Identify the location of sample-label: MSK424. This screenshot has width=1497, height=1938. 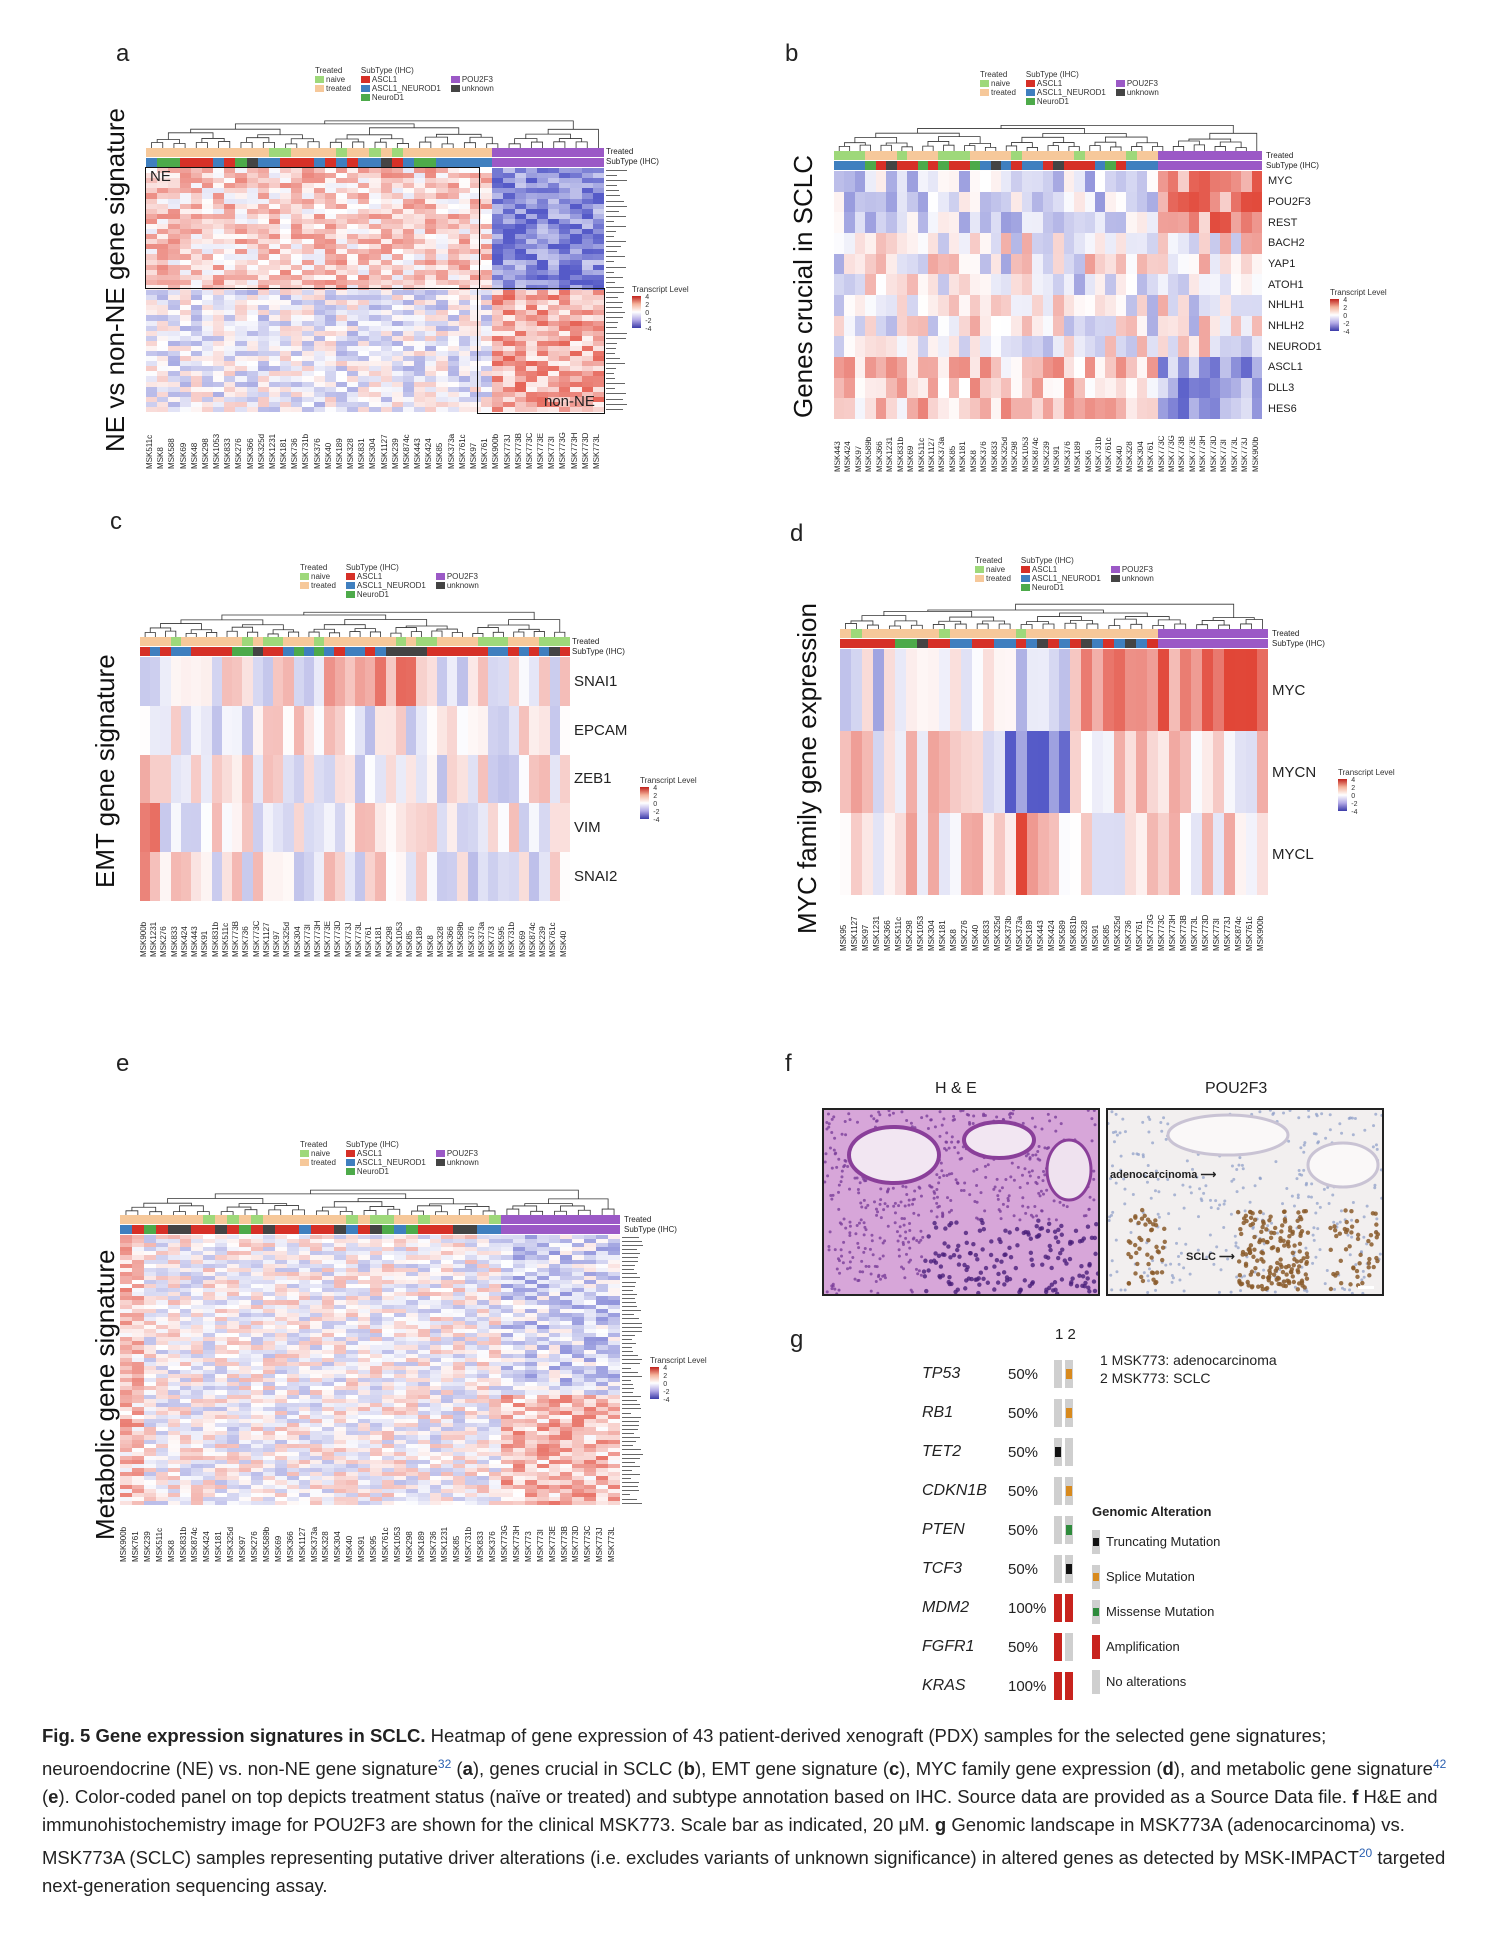
(1052, 935).